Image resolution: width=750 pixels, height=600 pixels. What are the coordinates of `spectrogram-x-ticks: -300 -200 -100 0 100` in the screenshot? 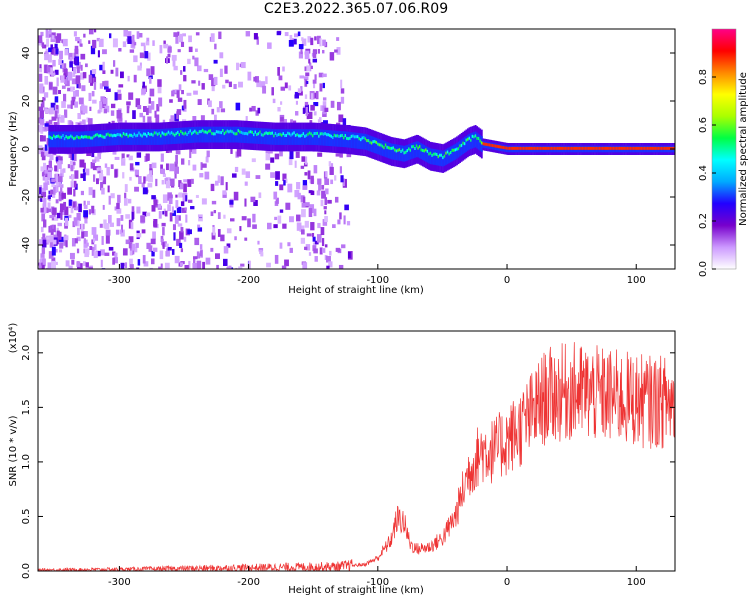 It's located at (377, 275).